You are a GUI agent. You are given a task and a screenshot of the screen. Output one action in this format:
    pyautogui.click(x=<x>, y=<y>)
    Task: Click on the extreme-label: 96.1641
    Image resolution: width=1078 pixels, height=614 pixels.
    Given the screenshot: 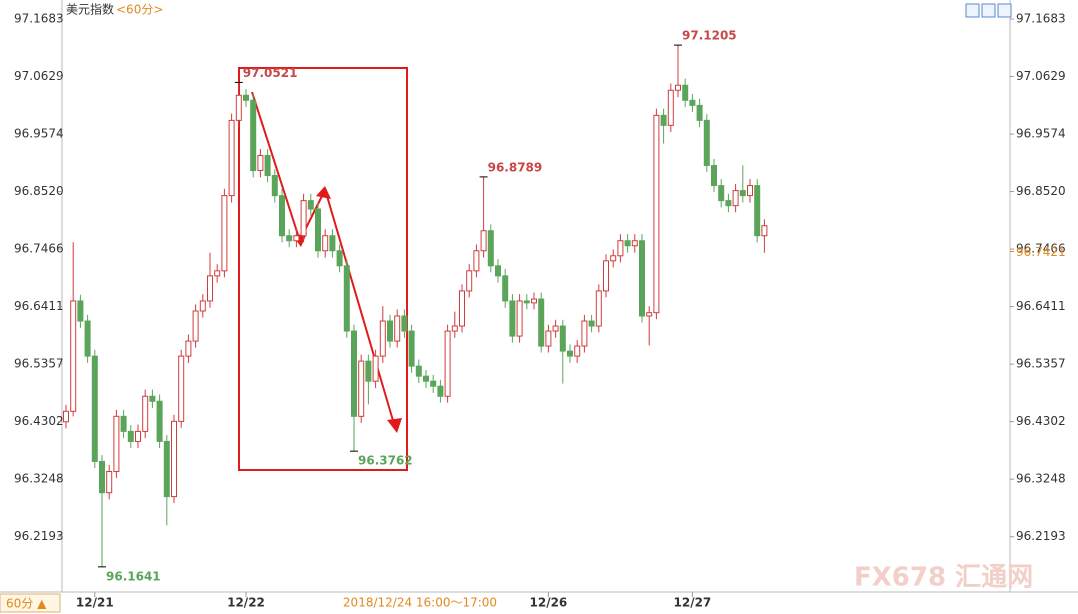 What is the action you would take?
    pyautogui.click(x=133, y=576)
    